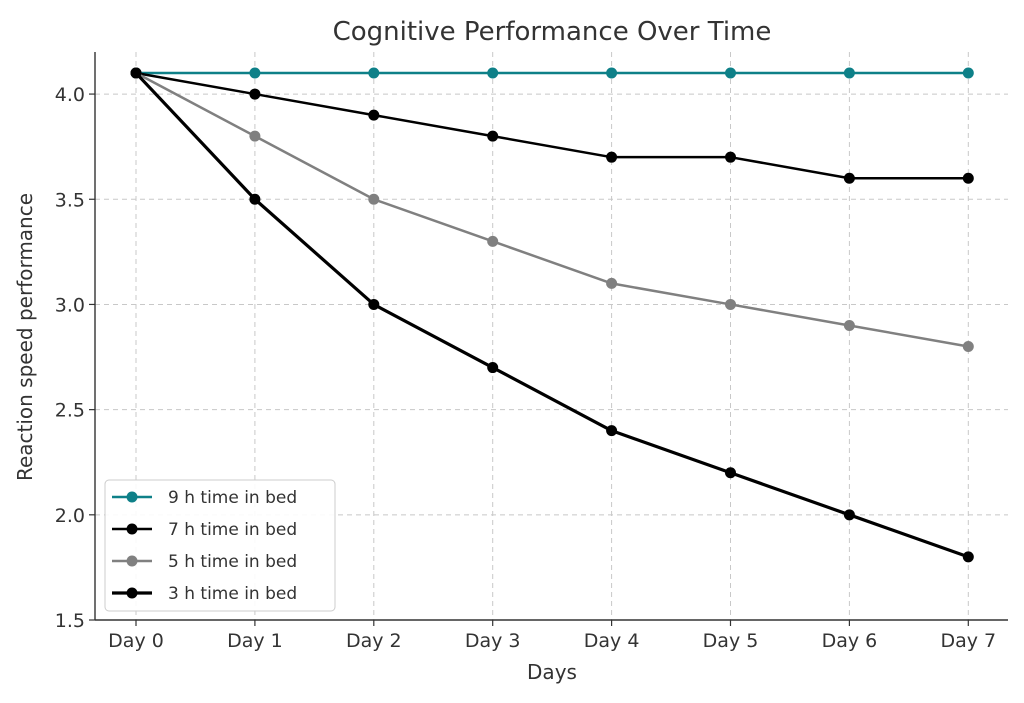  Describe the element at coordinates (70, 411) in the screenshot. I see `y-tick-label: 2.5` at that location.